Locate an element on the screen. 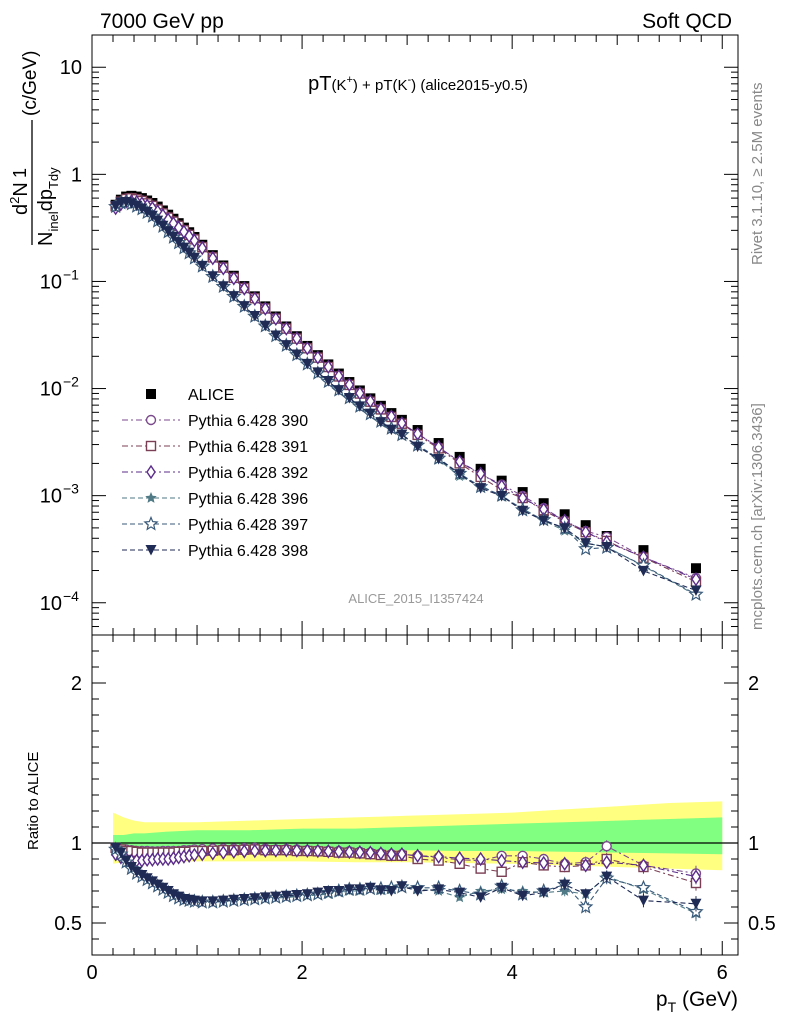 The height and width of the screenshot is (1024, 786). y-tick-label: 10 is located at coordinates (51, 604).